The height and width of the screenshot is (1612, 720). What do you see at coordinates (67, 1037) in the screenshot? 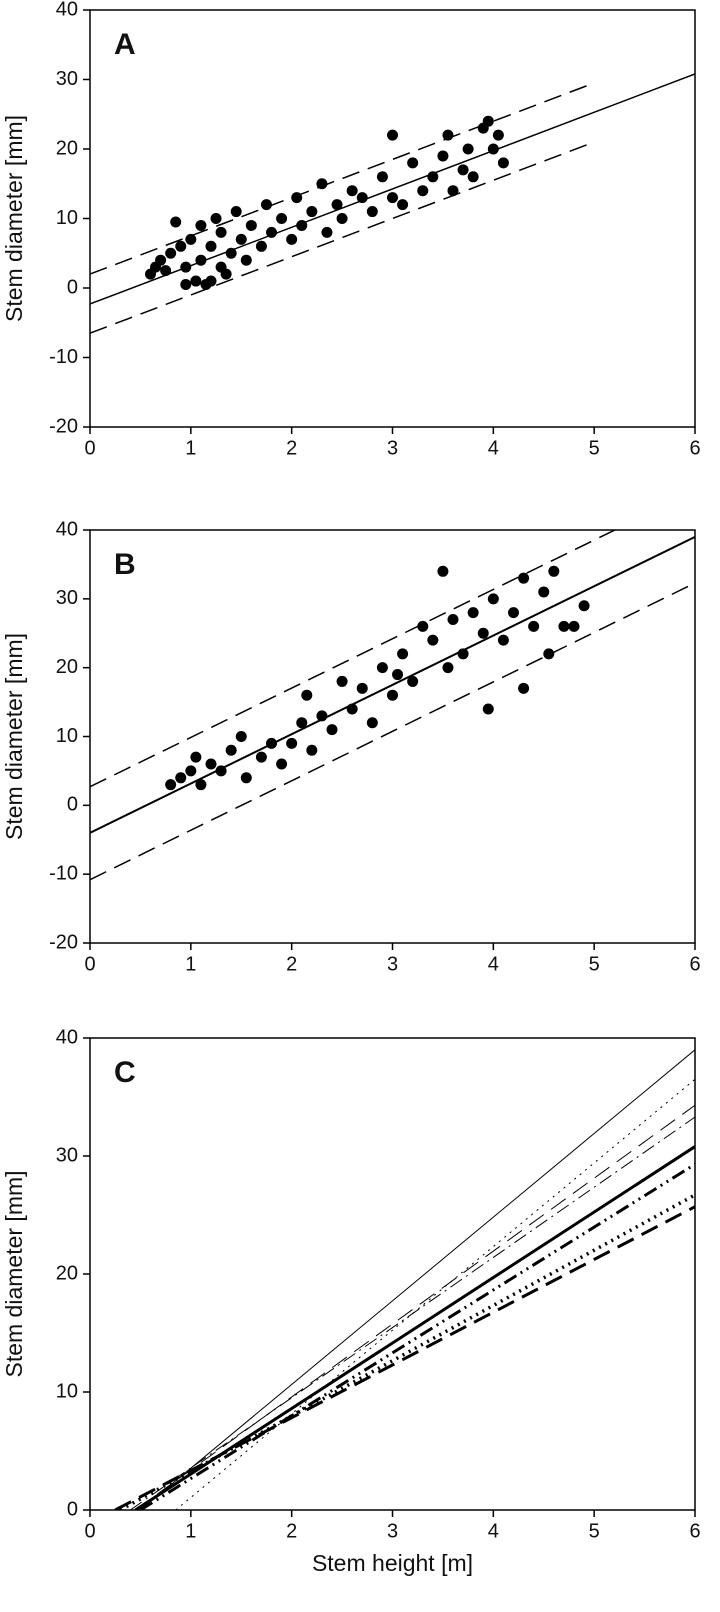
I see `y-tick-label: 40` at bounding box center [67, 1037].